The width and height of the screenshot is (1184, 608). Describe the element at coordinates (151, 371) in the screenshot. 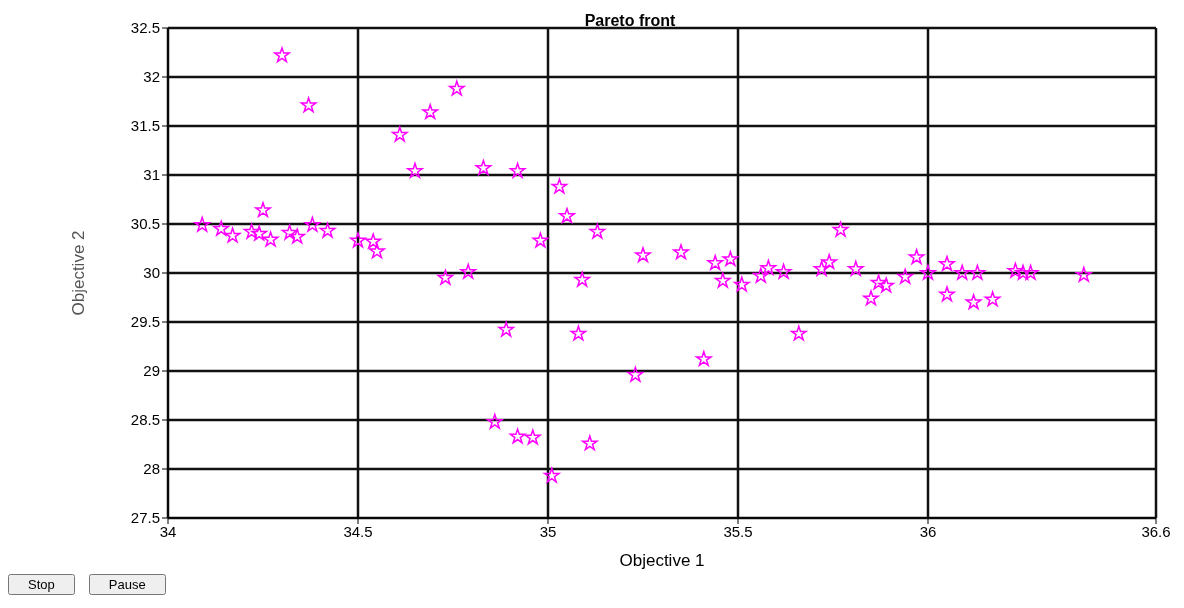

I see `y-tick-label: 29` at that location.